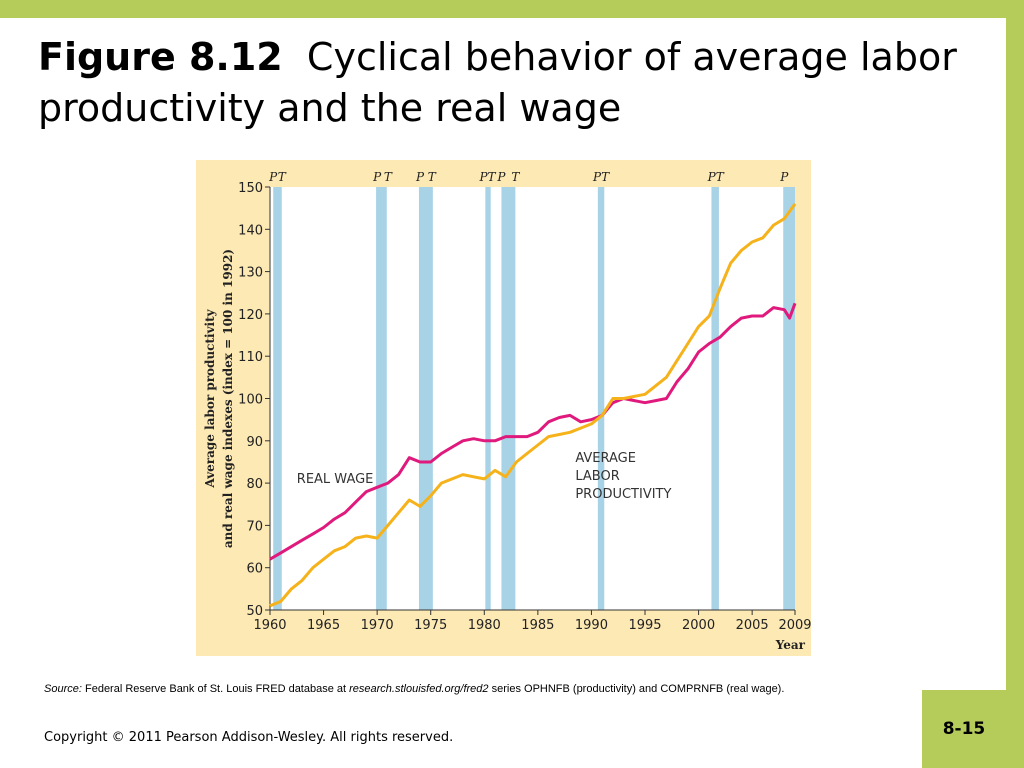 The image size is (1024, 768). I want to click on x-tick-label: 1980, so click(484, 625).